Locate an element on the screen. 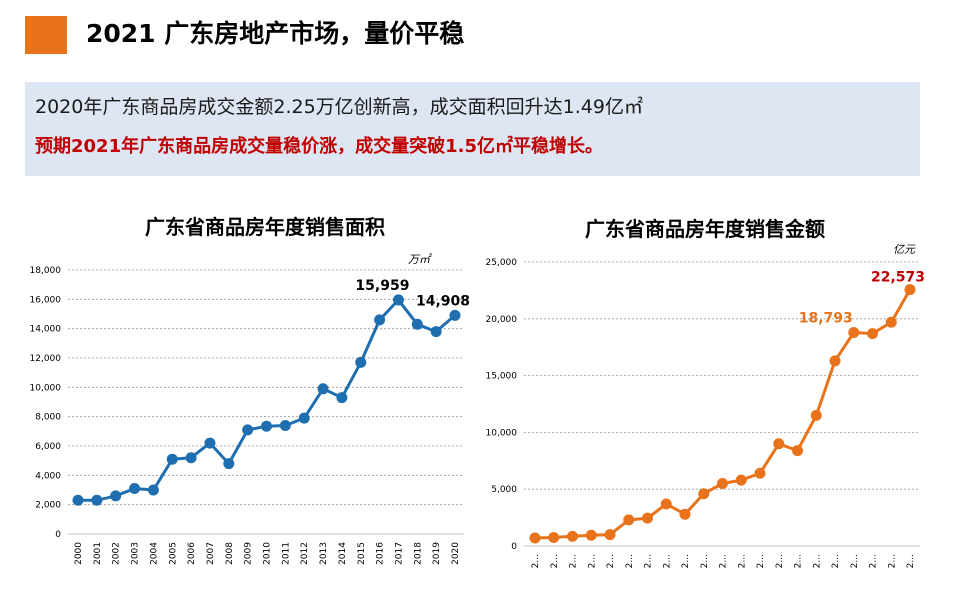 The height and width of the screenshot is (590, 960). unit-label: 万㎡ is located at coordinates (420, 259).